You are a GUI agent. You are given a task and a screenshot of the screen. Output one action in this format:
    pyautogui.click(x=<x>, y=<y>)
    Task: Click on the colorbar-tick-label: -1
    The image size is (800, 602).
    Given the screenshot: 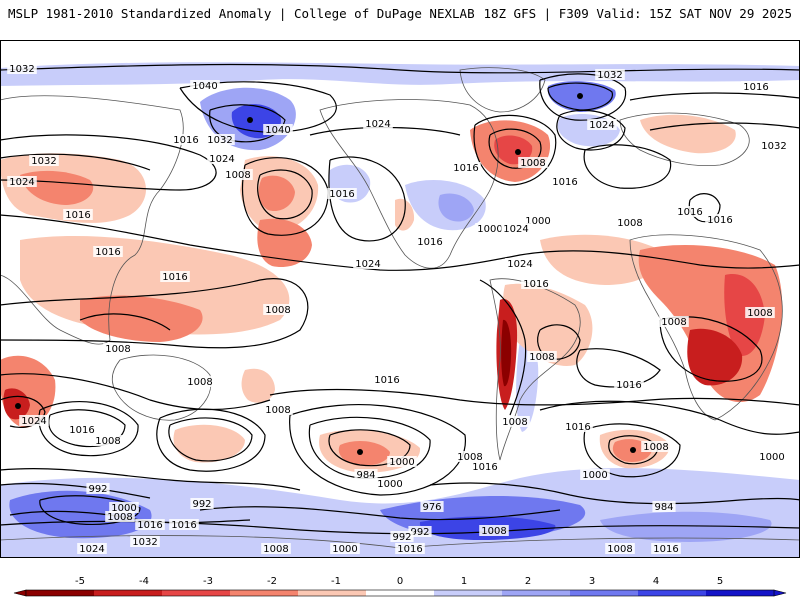 What is the action you would take?
    pyautogui.click(x=336, y=581)
    